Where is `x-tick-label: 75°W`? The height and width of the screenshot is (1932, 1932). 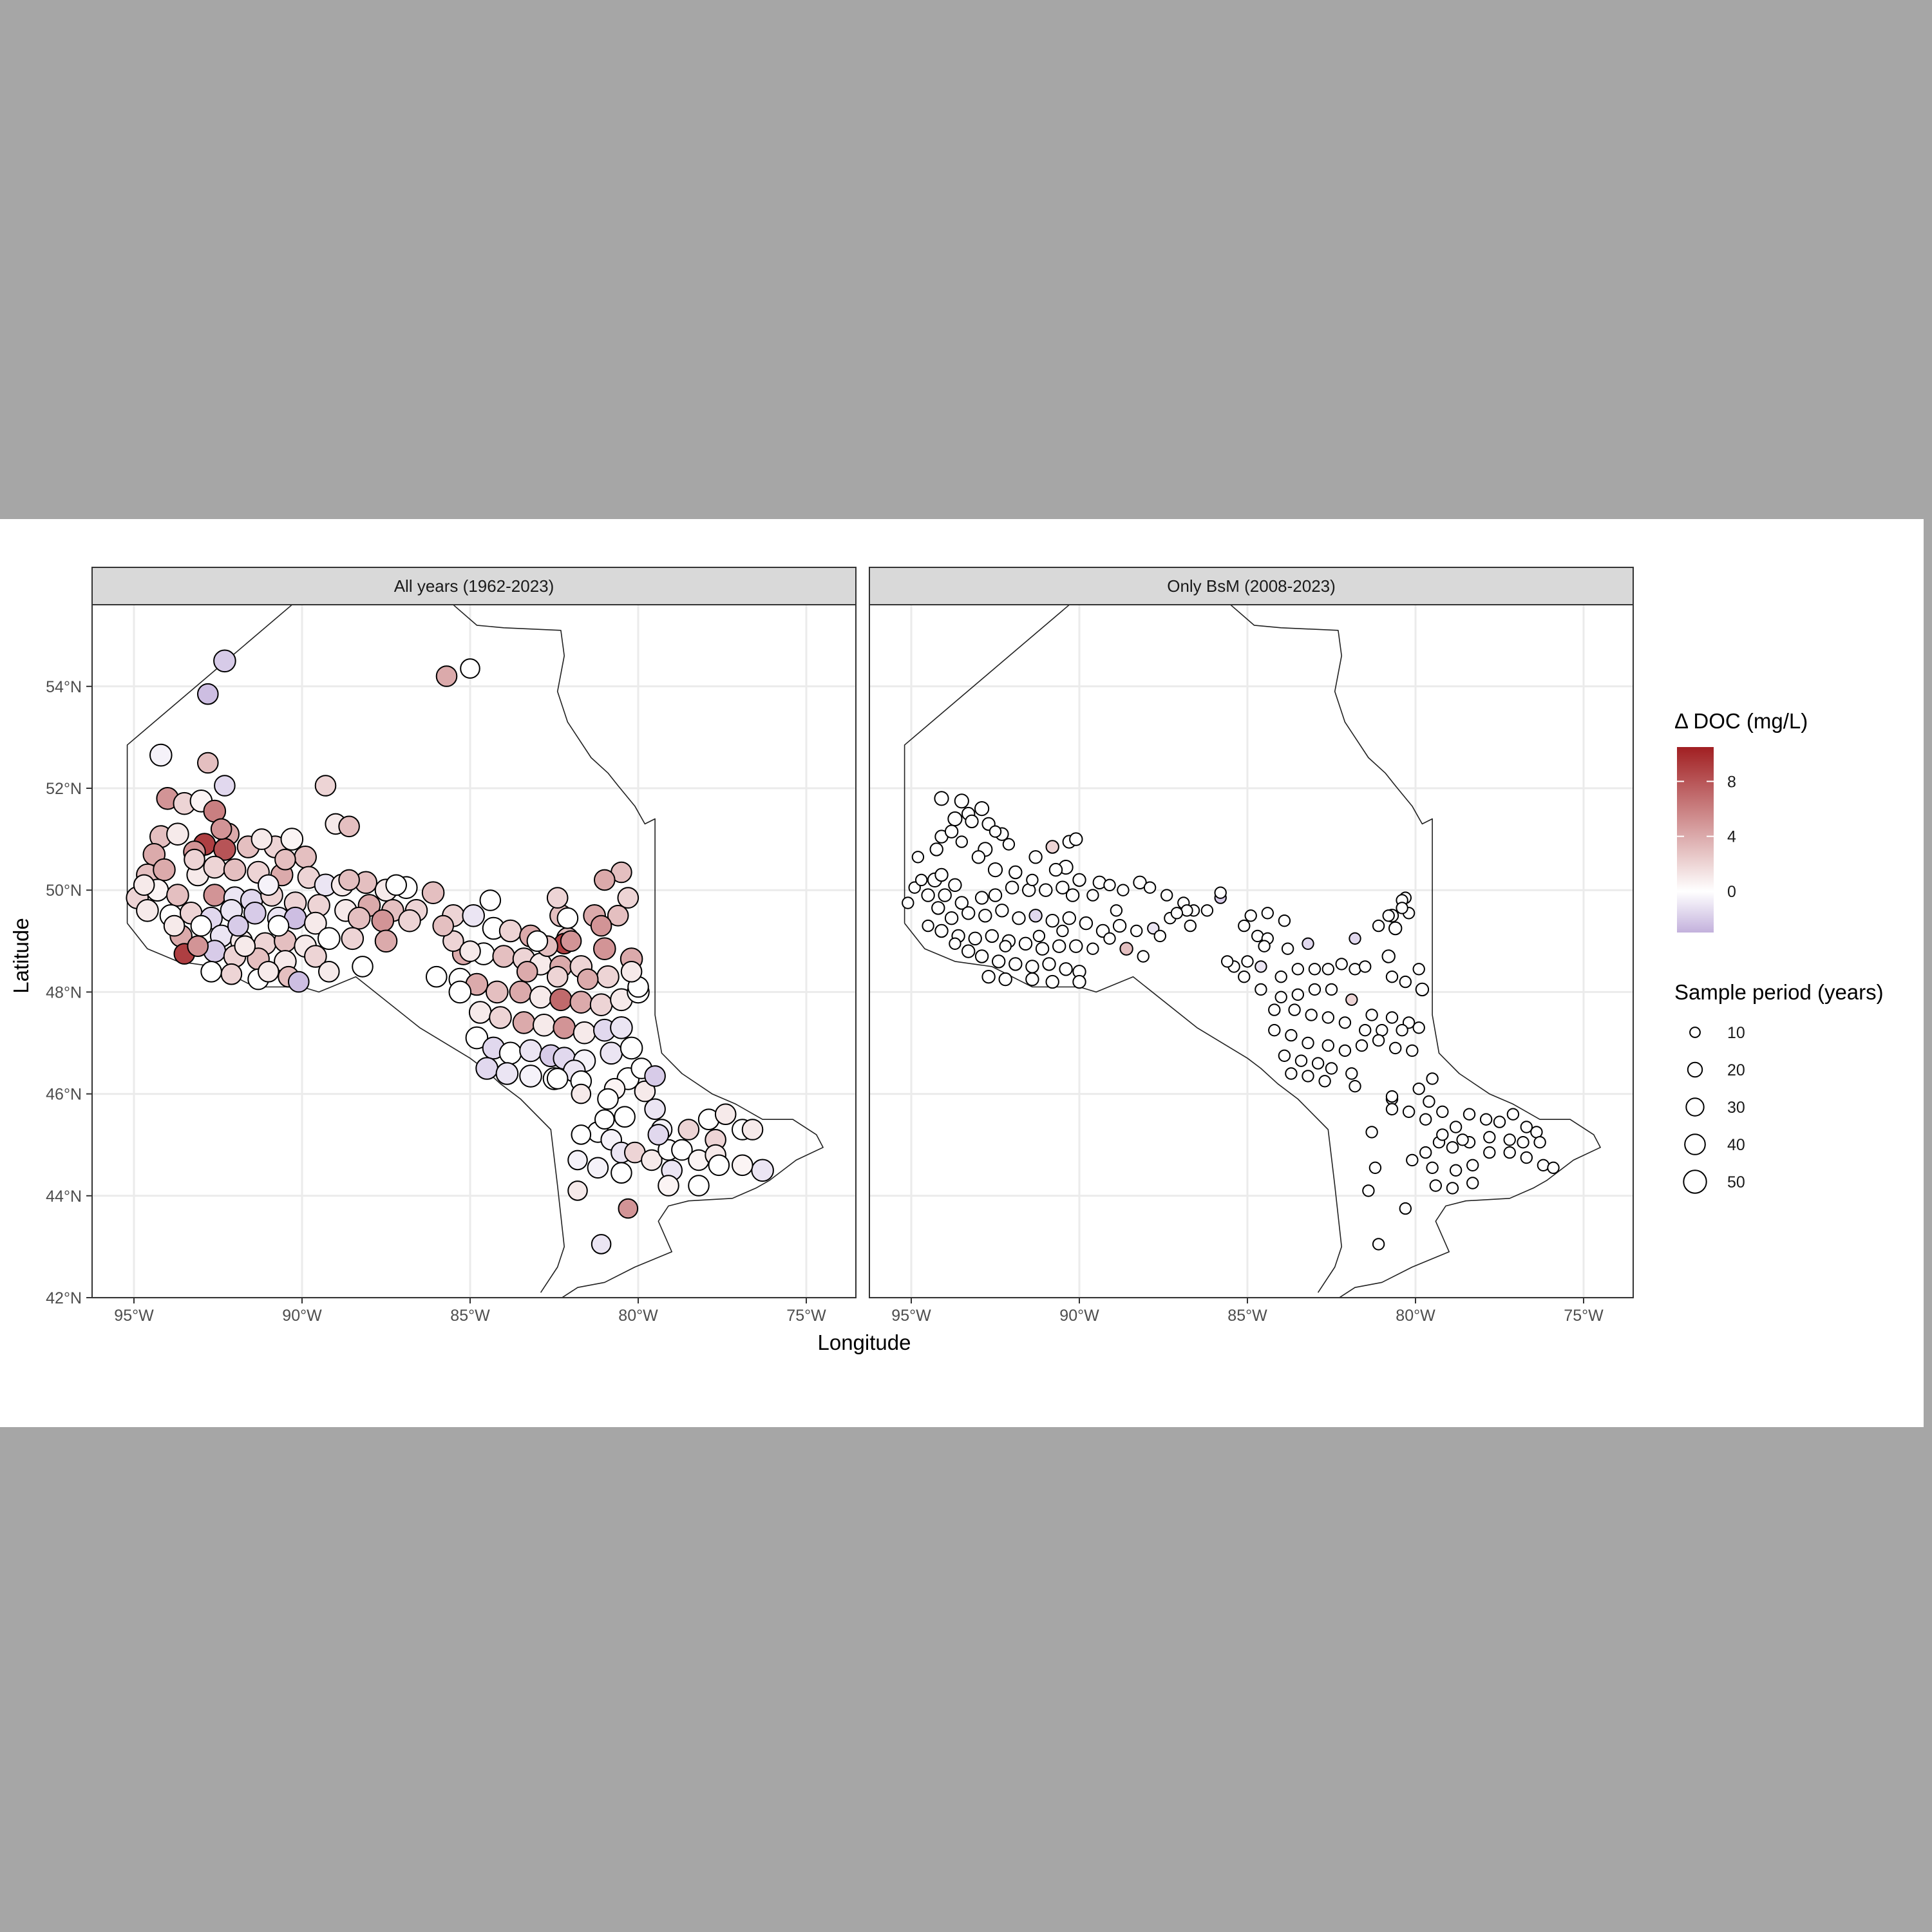 x-tick-label: 75°W is located at coordinates (1584, 1316).